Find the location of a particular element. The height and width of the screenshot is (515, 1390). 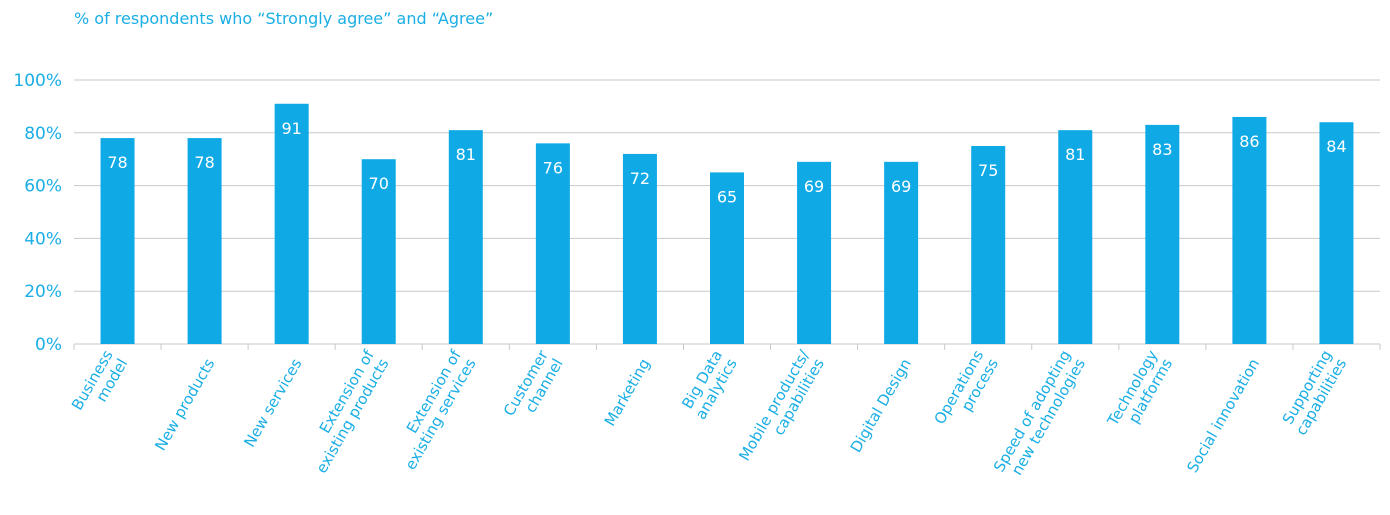

category-label: Social innovation is located at coordinates (1223, 416).